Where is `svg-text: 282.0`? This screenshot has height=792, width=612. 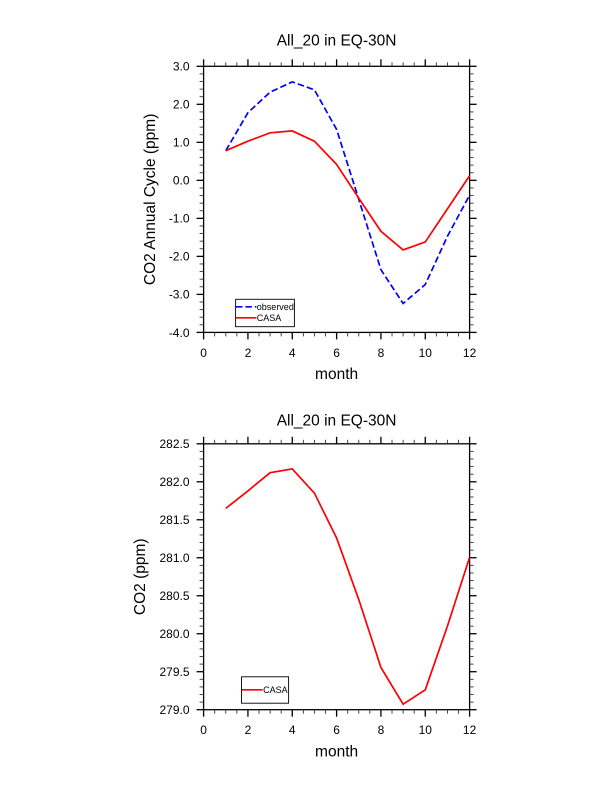
svg-text: 282.0 is located at coordinates (174, 482).